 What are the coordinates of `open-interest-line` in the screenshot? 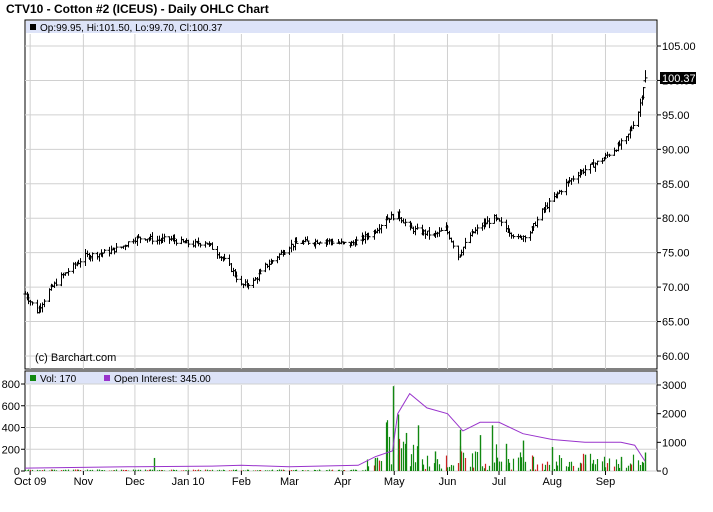 It's located at (335, 430).